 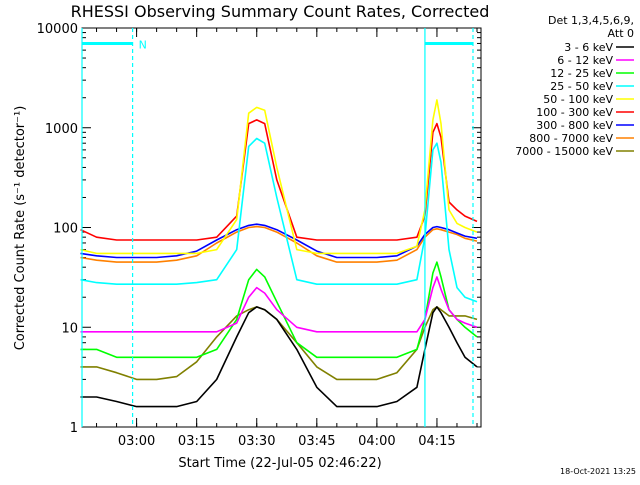 What do you see at coordinates (65, 229) in the screenshot?
I see `y-tick-label: 100` at bounding box center [65, 229].